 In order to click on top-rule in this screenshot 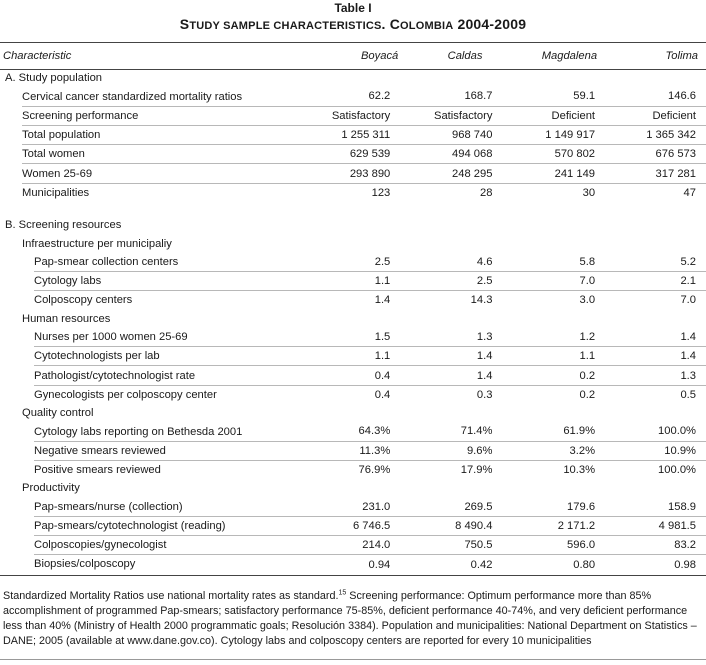, I will do `click(353, 42)`.